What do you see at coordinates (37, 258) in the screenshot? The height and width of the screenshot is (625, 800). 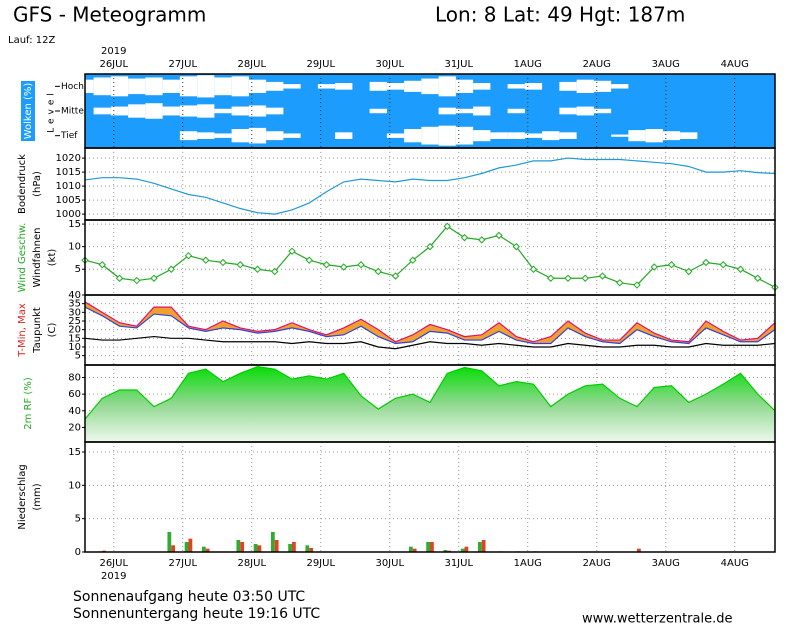 I see `y-axis-label: Windfahnen` at bounding box center [37, 258].